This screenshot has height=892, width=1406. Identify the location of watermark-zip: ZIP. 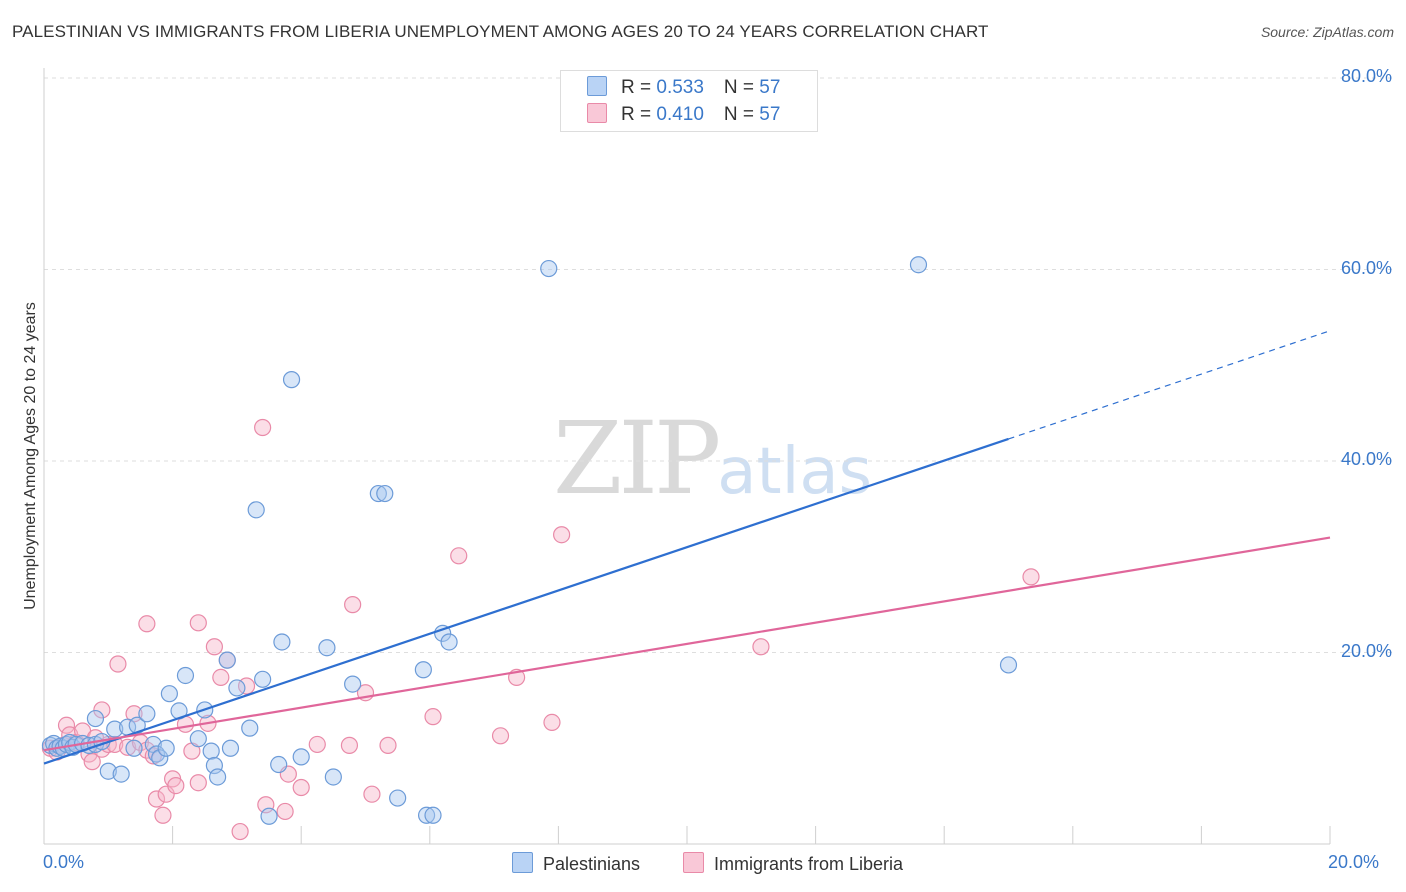
(637, 458).